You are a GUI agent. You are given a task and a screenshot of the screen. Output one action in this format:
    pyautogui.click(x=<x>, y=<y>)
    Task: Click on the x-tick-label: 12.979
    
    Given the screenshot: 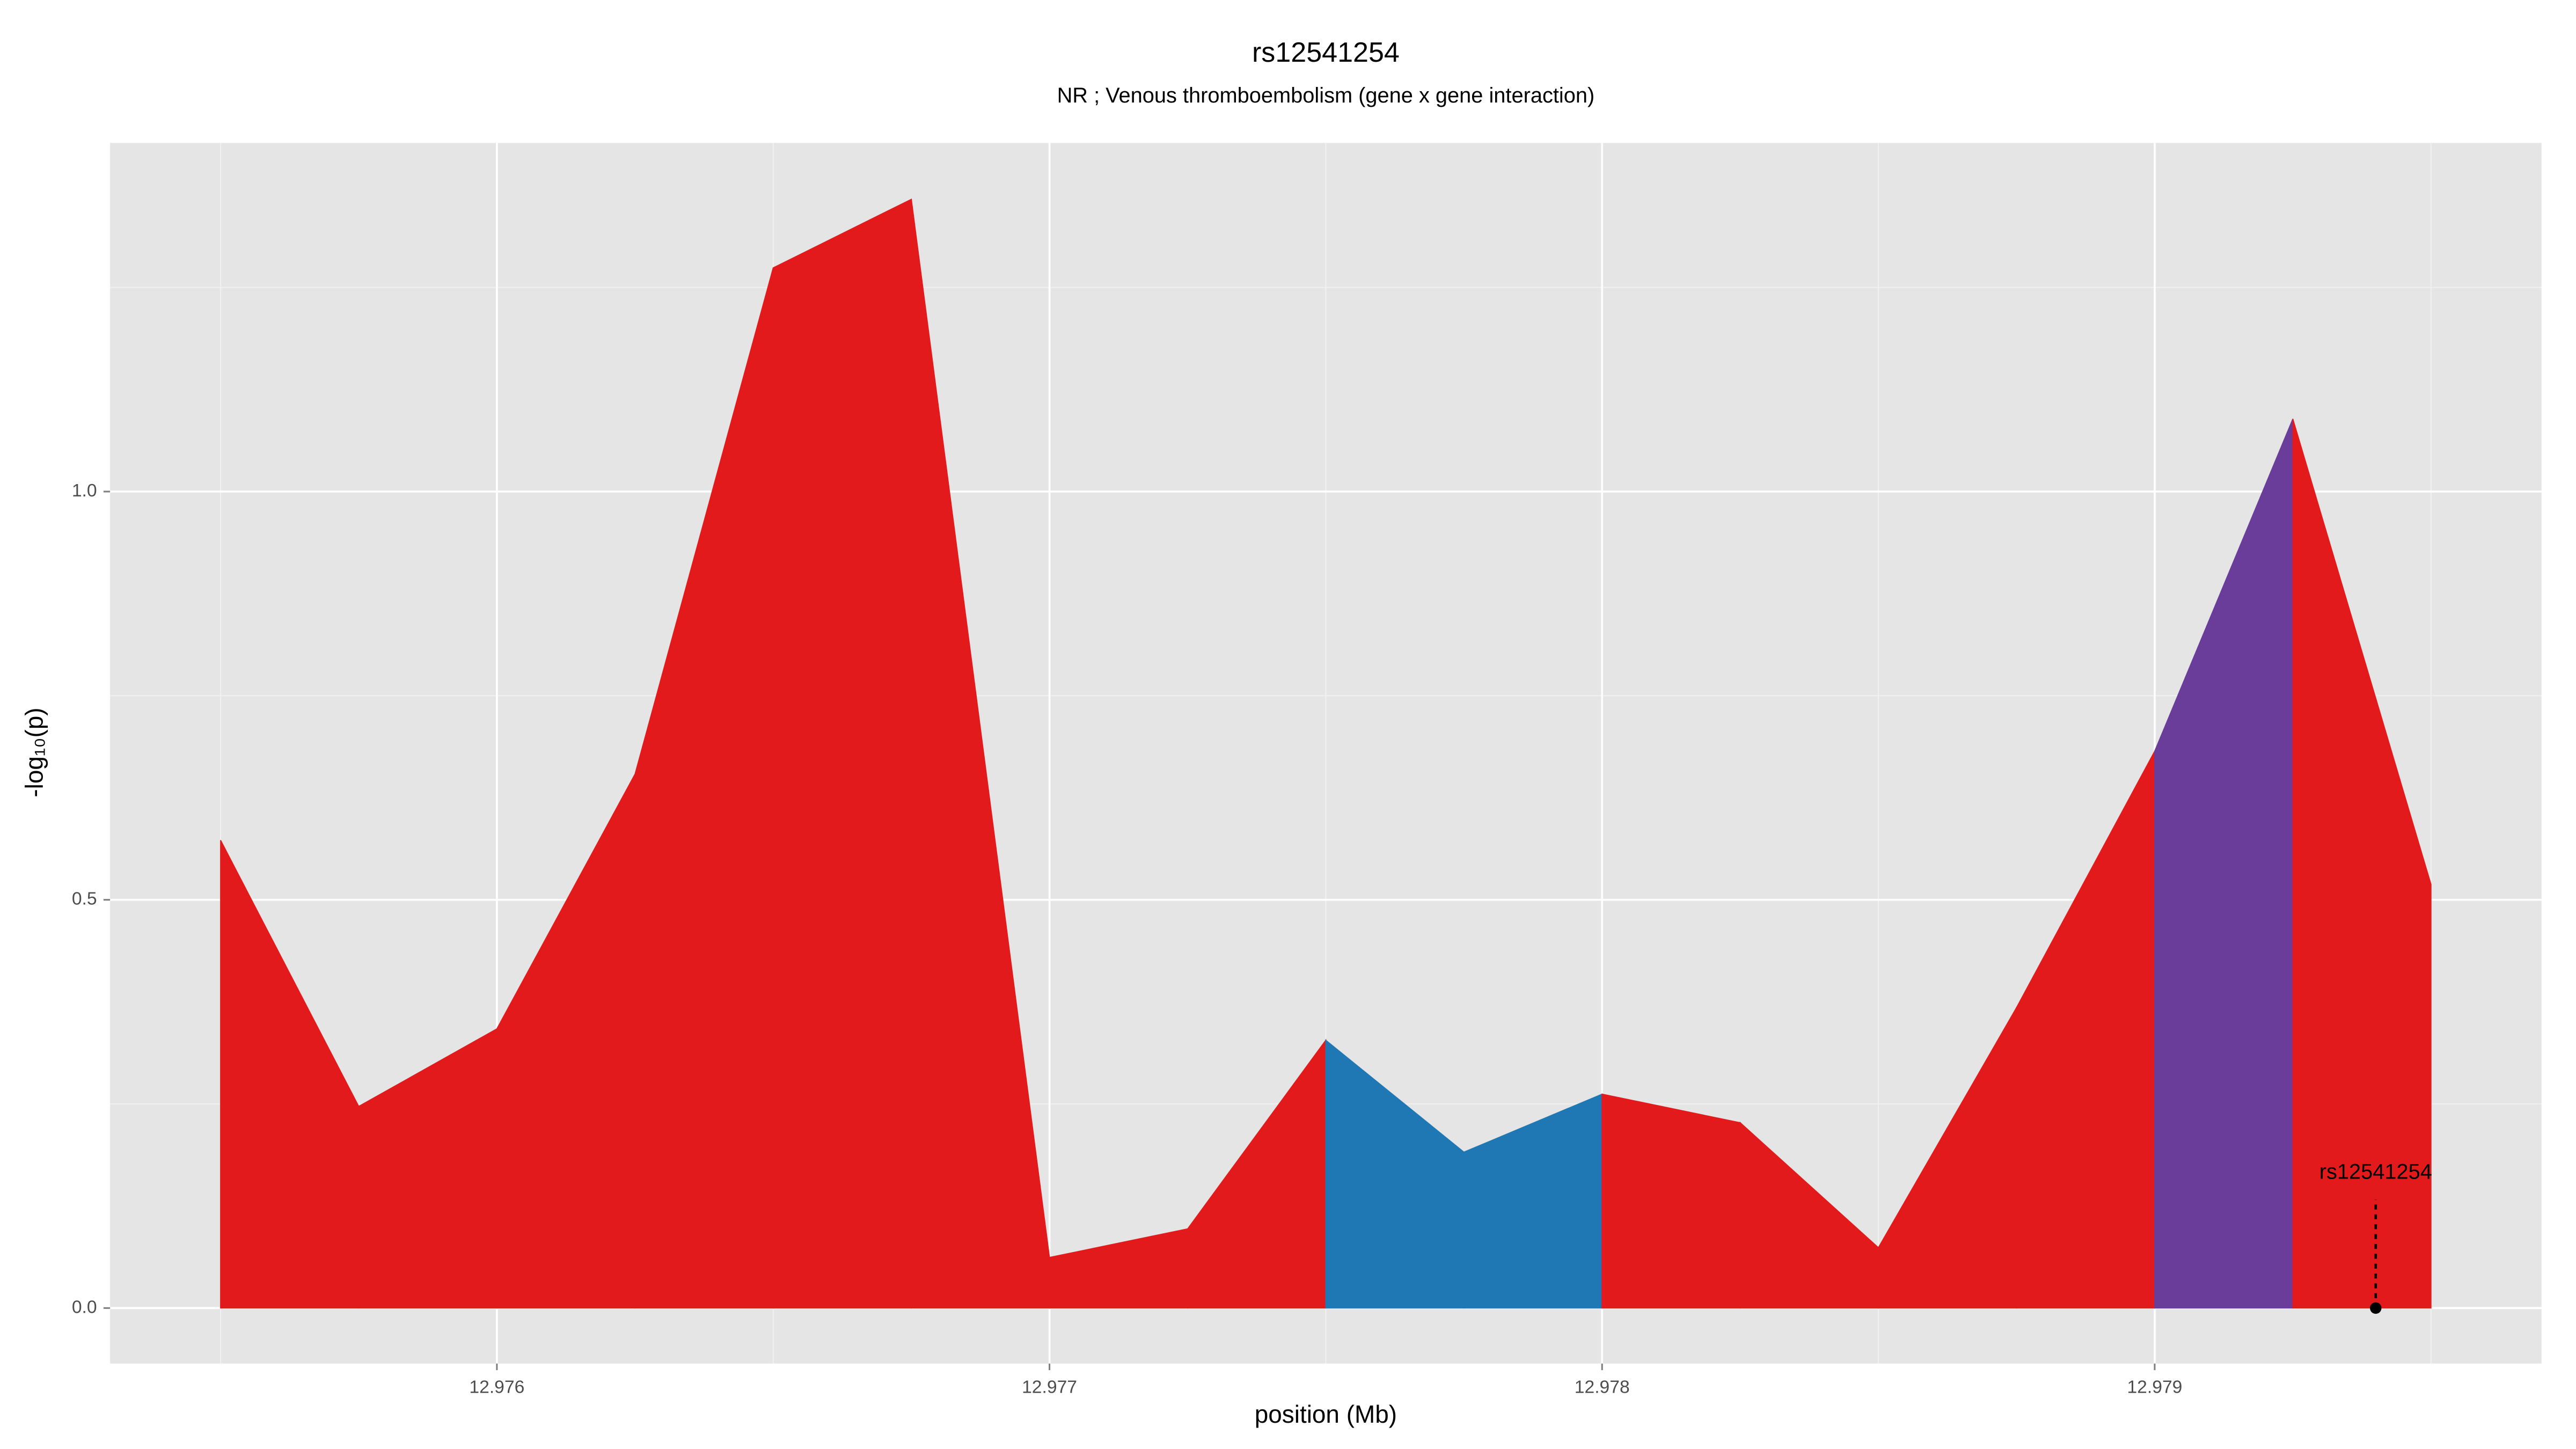 What is the action you would take?
    pyautogui.click(x=2154, y=1387)
    